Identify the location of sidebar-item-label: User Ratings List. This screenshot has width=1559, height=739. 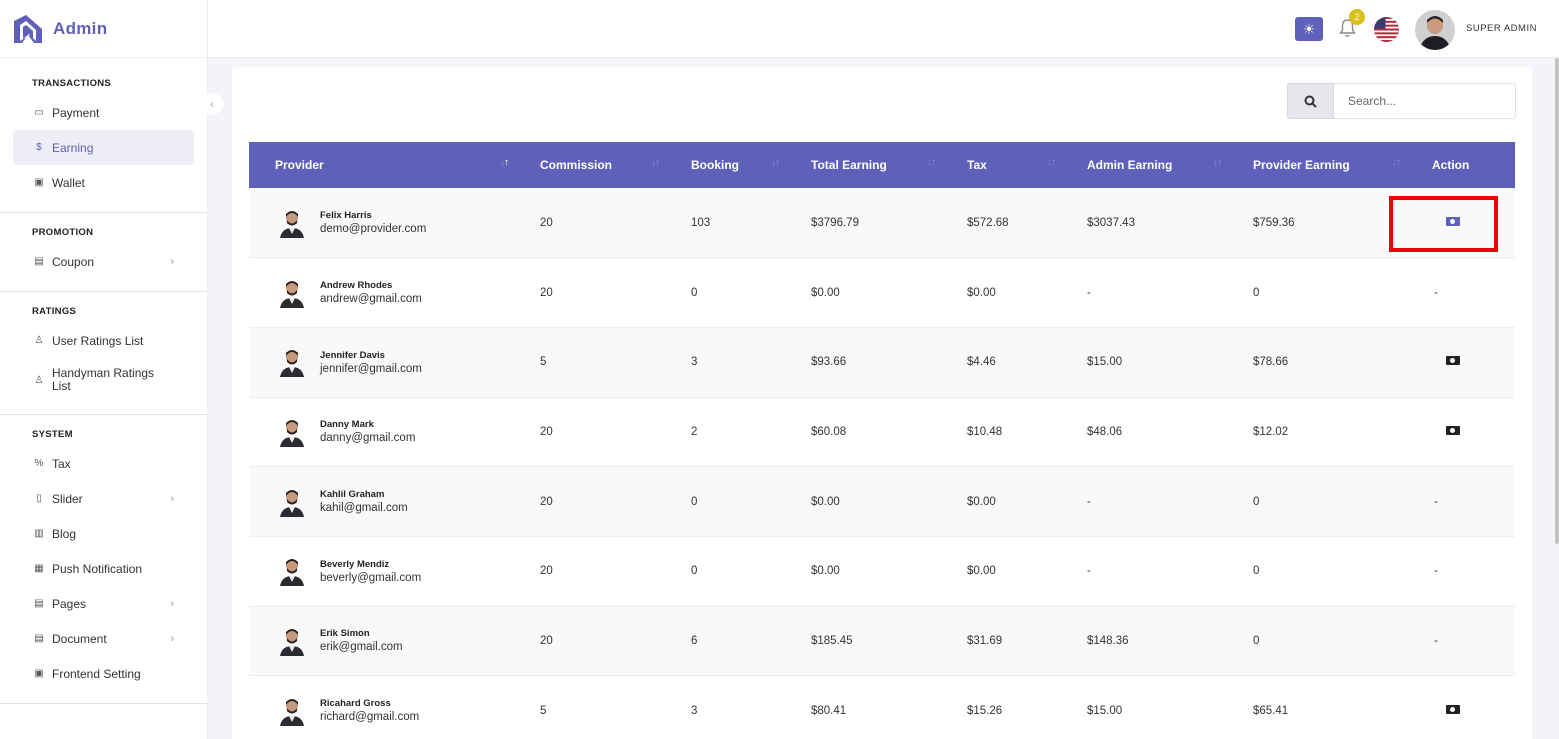
(98, 340).